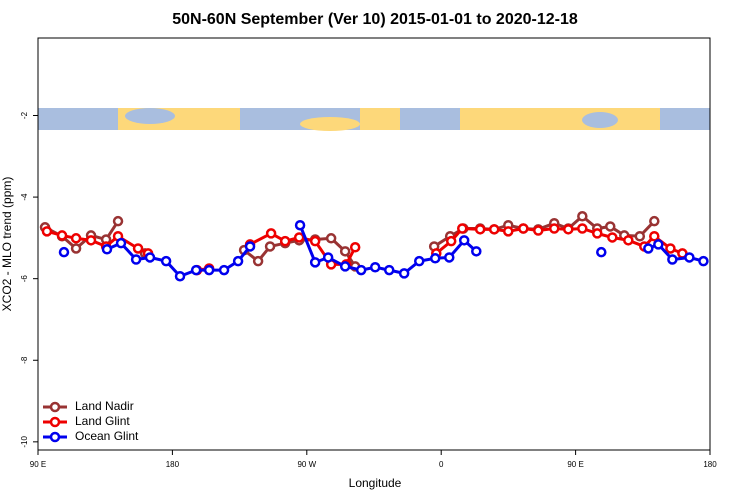 This screenshot has width=750, height=500. Describe the element at coordinates (24, 115) in the screenshot. I see `y-tick-label: -2` at that location.